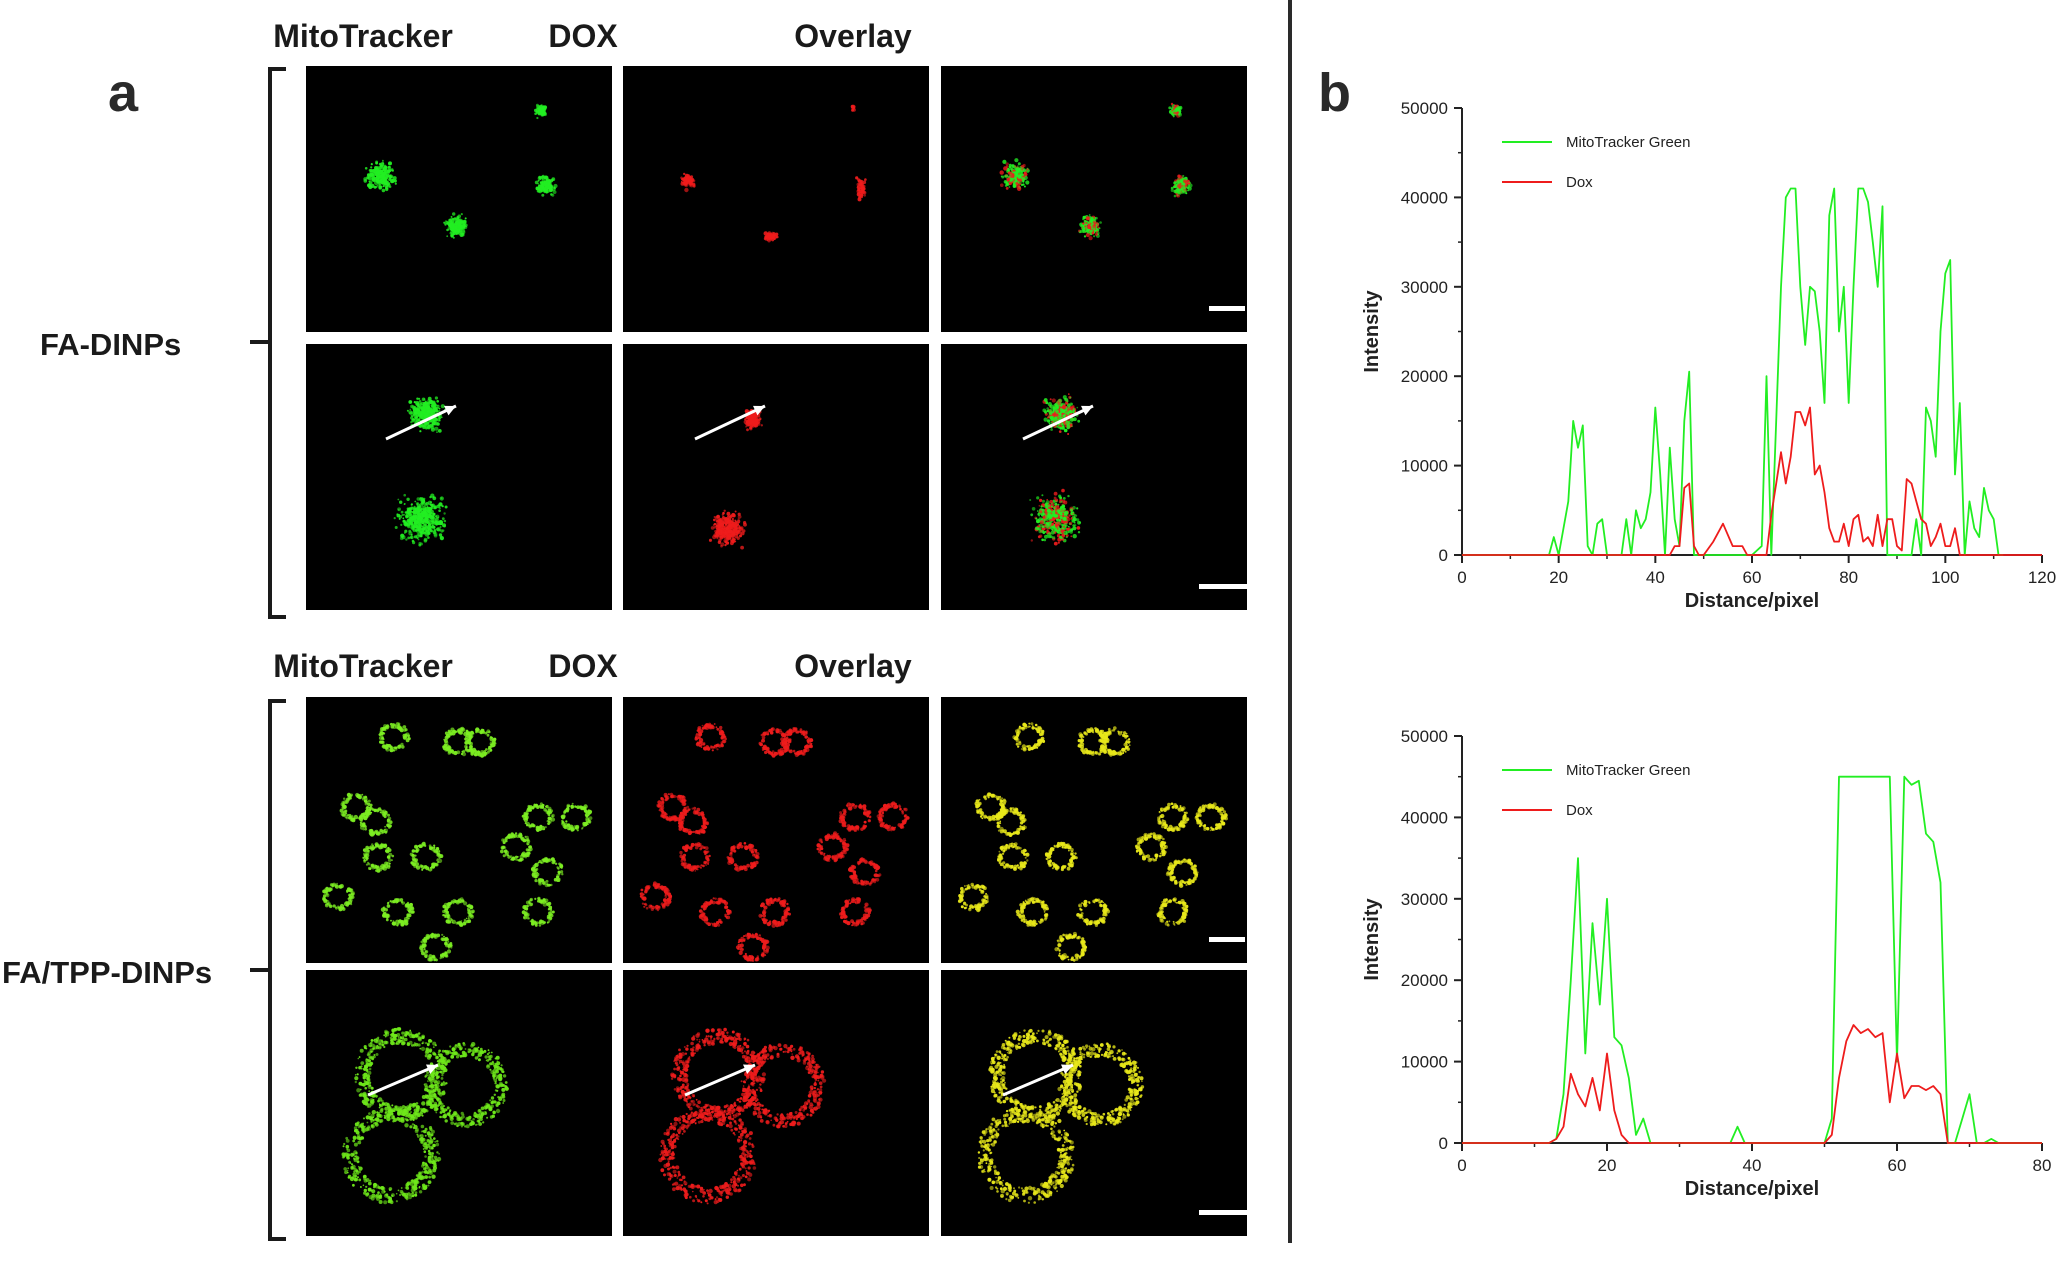 The width and height of the screenshot is (2070, 1278). What do you see at coordinates (1290, 621) in the screenshot?
I see `panel-divider` at bounding box center [1290, 621].